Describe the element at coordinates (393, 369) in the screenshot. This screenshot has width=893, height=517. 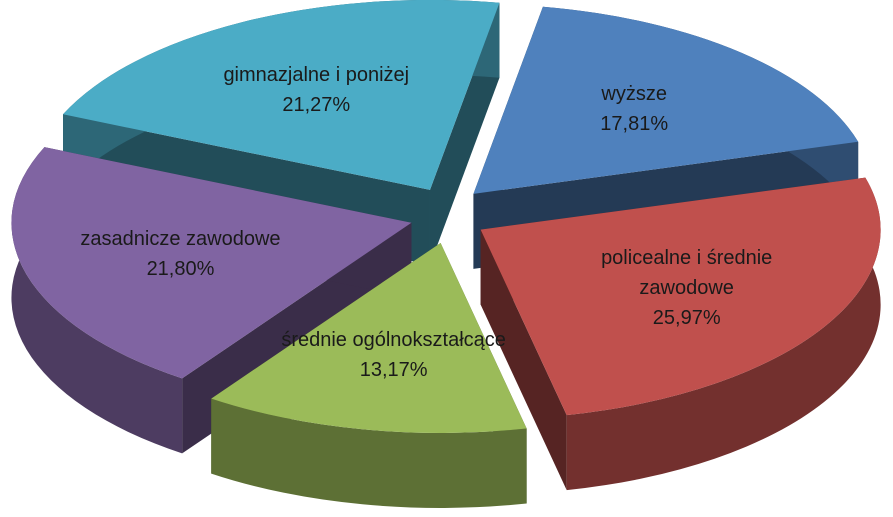
I see `value-label: 13,17%` at that location.